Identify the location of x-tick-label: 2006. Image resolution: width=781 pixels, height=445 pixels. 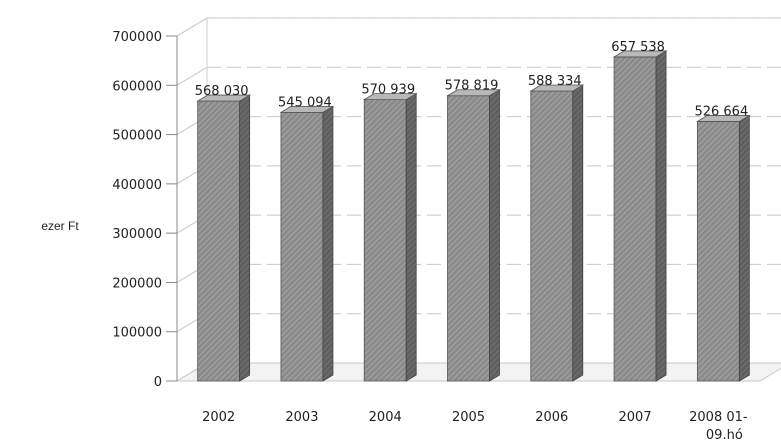
(551, 417).